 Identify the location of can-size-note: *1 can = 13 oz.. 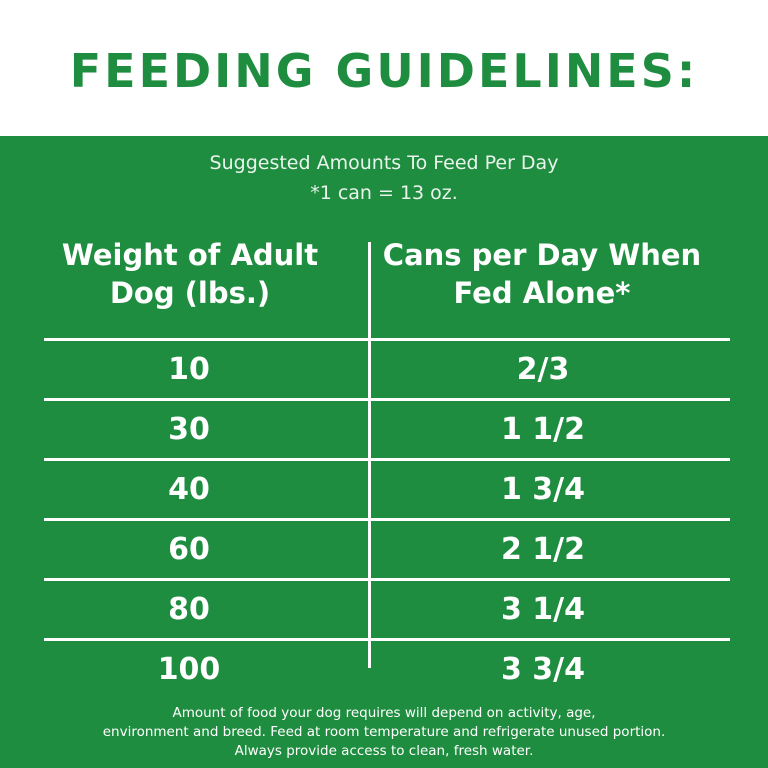
(384, 193).